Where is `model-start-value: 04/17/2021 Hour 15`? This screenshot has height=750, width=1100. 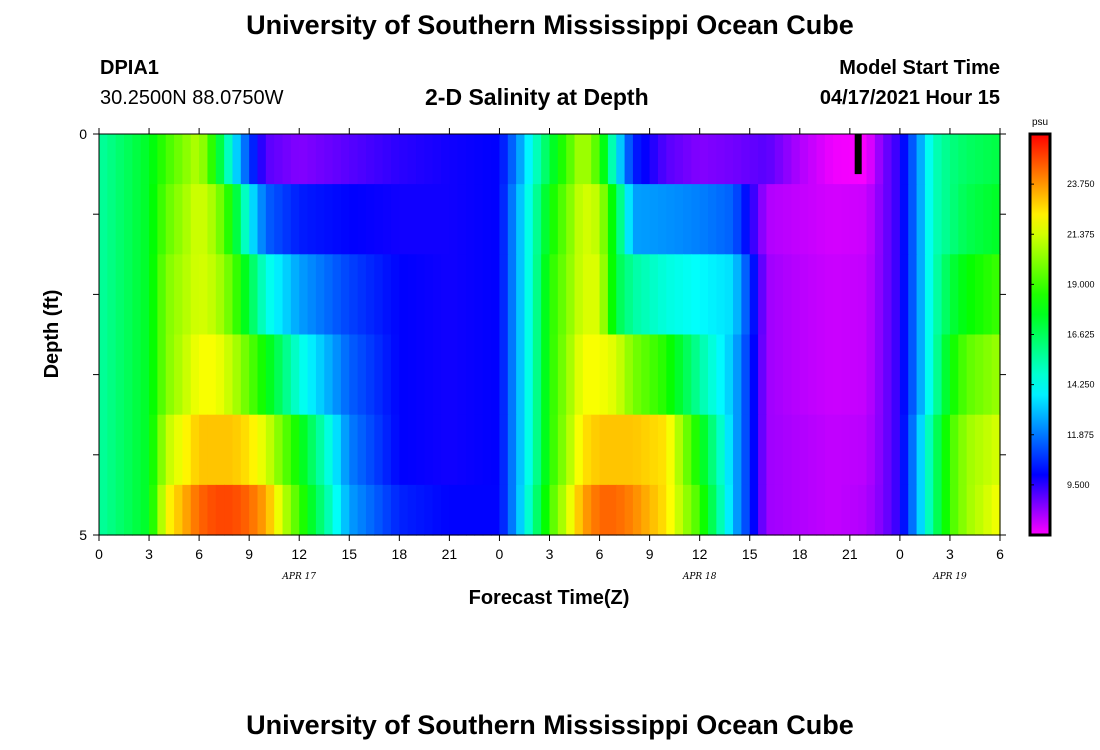
model-start-value: 04/17/2021 Hour 15 is located at coordinates (909, 98).